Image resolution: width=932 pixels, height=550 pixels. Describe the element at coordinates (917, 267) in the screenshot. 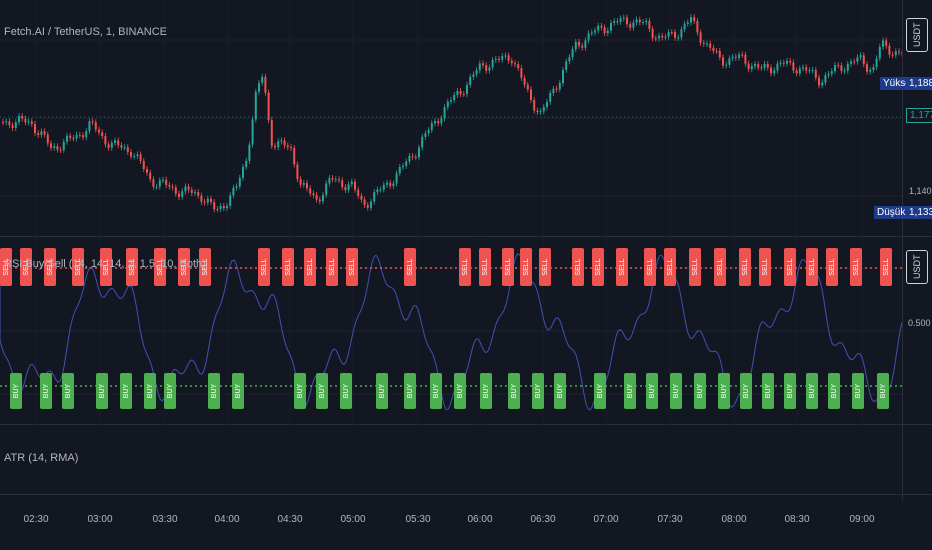

I see `indicator-currency-button: USDT` at that location.